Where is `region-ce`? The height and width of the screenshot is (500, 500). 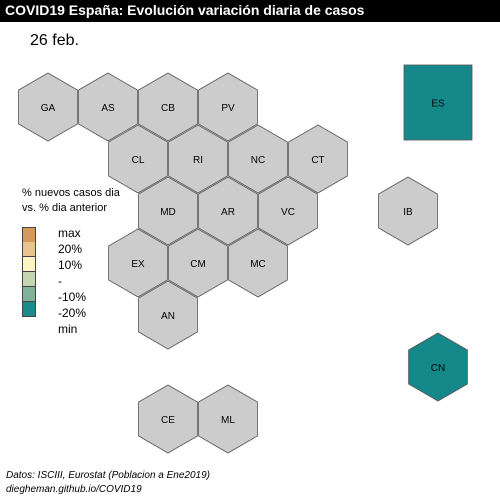
region-ce is located at coordinates (168, 419).